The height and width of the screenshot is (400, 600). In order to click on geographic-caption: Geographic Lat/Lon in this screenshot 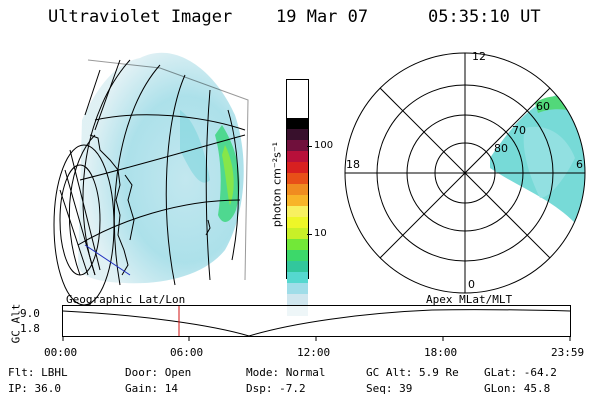, I will do `click(126, 299)`.